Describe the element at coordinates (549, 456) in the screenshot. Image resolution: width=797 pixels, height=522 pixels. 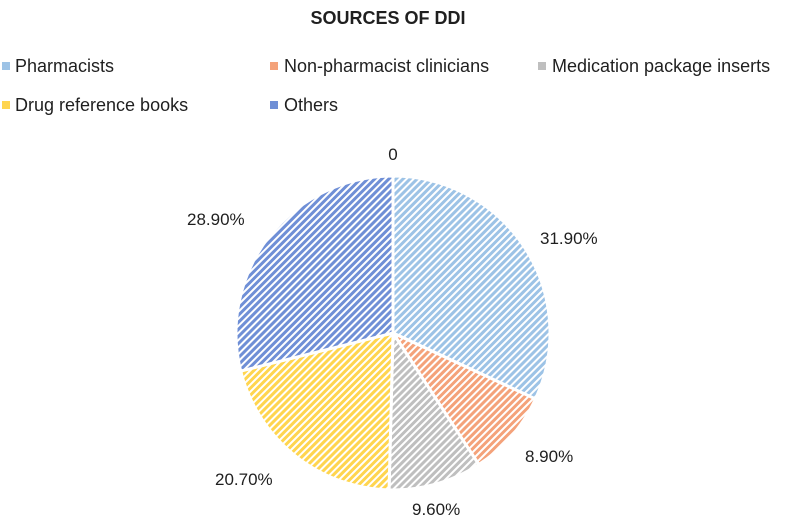
I see `data-label-non-pharmacist-clinicians: 8.90%` at that location.